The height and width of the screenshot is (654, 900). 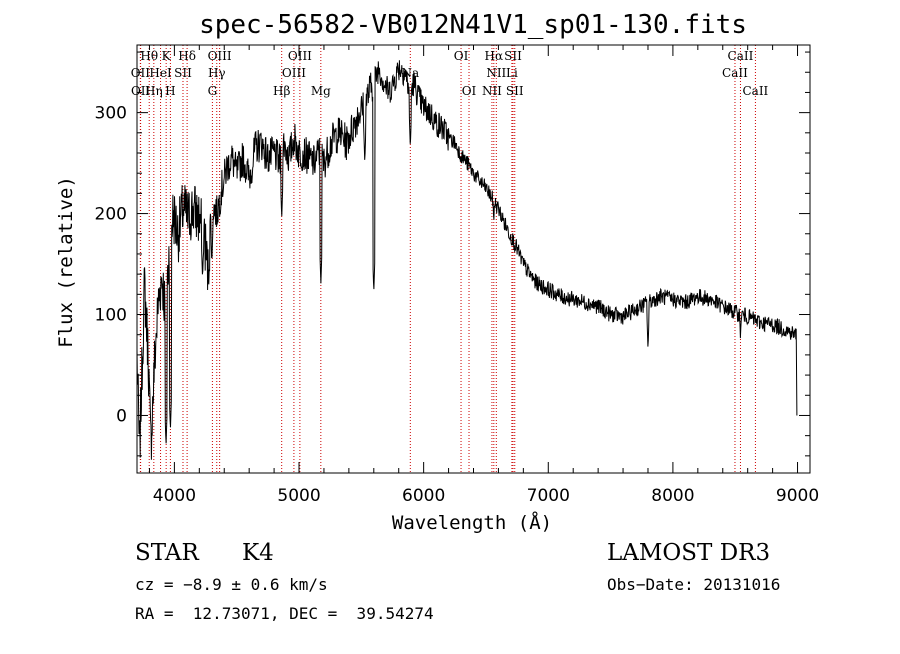 What do you see at coordinates (231, 584) in the screenshot?
I see `redshift-readout: cz = −8.9 ± 0.6 km/s` at bounding box center [231, 584].